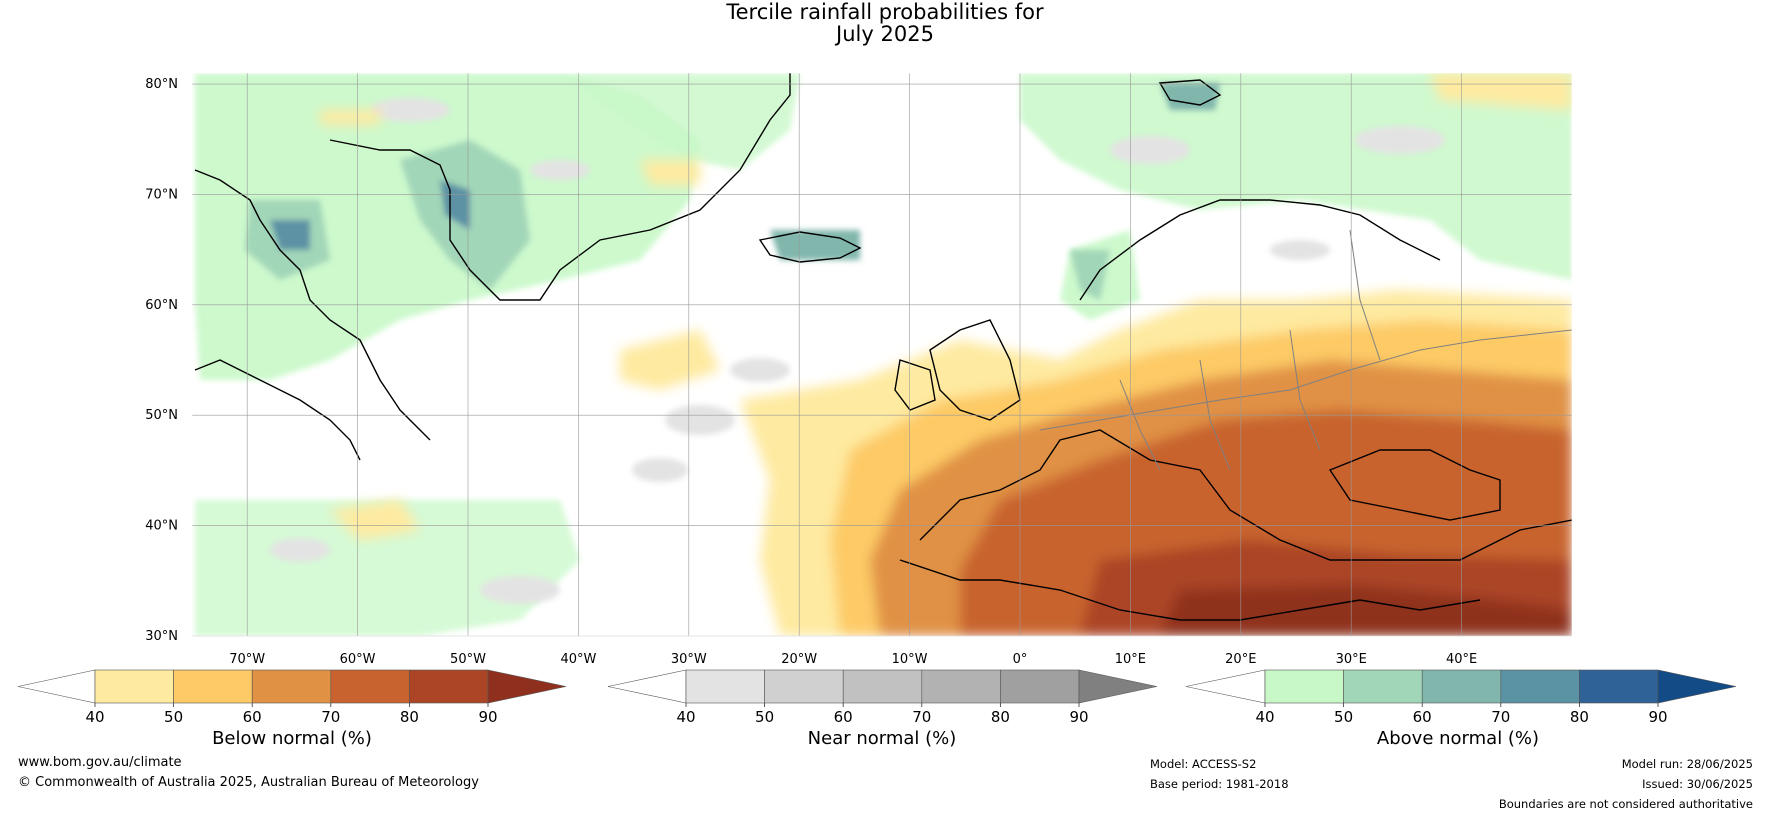 The image size is (1770, 816). What do you see at coordinates (161, 305) in the screenshot?
I see `latitude-label: 60°N` at bounding box center [161, 305].